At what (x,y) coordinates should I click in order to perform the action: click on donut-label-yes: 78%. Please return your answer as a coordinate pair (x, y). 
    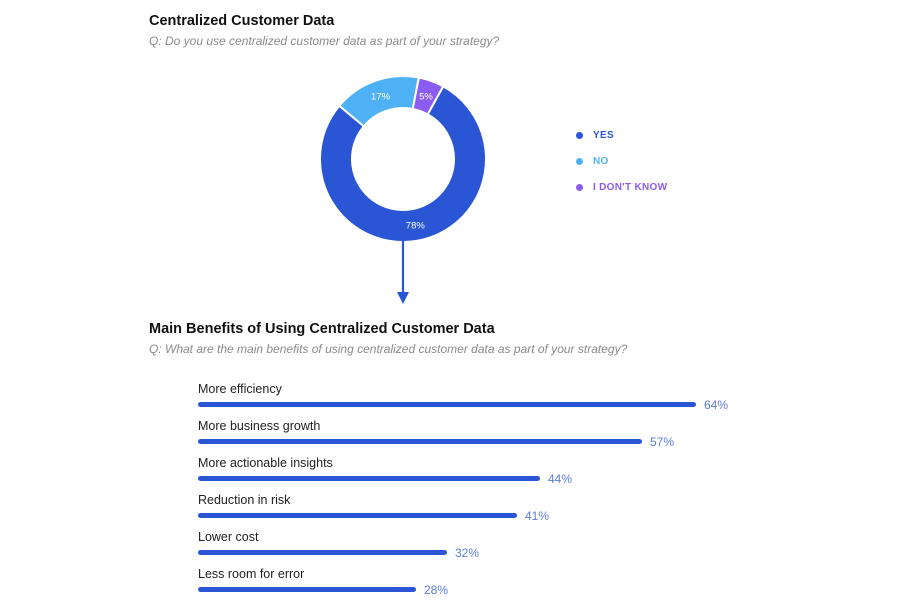
    Looking at the image, I should click on (416, 225).